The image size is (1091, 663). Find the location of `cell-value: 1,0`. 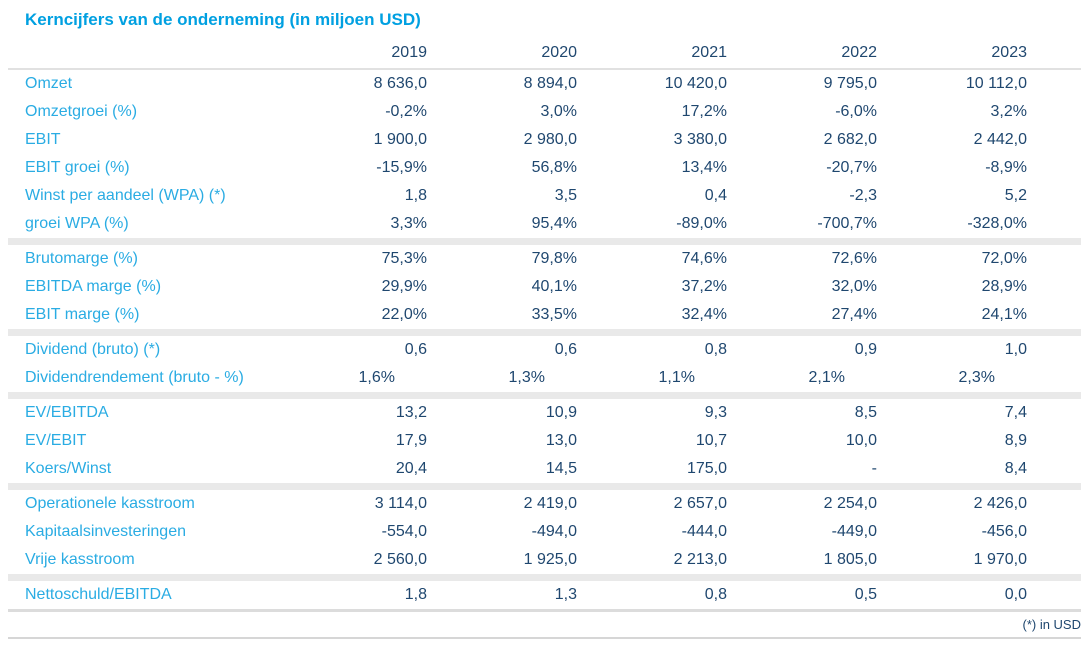

cell-value: 1,0 is located at coordinates (1015, 349).